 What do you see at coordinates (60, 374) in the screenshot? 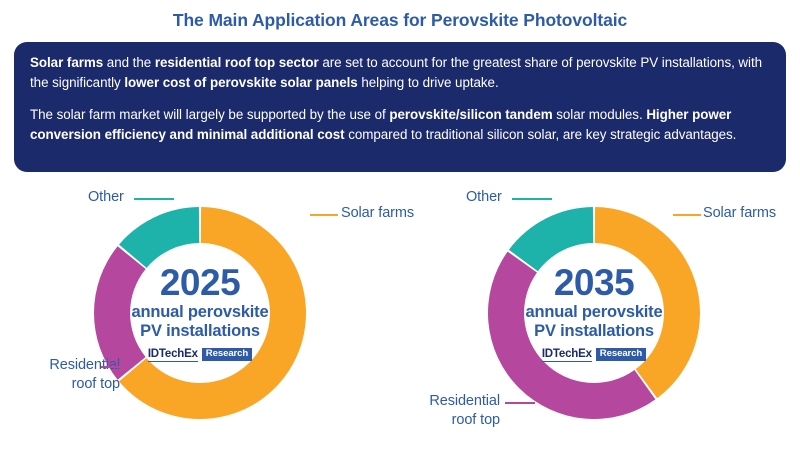
I see `label-residential-roof-top-2025: Residential roof top` at bounding box center [60, 374].